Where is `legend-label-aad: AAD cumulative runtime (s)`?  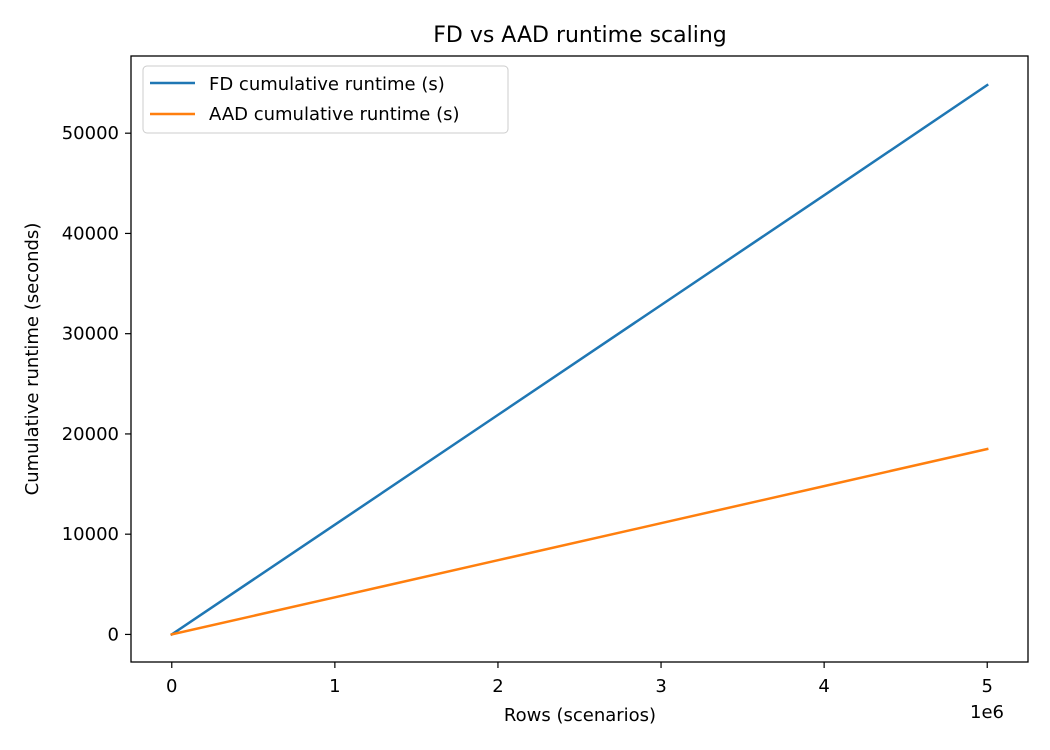 legend-label-aad: AAD cumulative runtime (s) is located at coordinates (334, 114).